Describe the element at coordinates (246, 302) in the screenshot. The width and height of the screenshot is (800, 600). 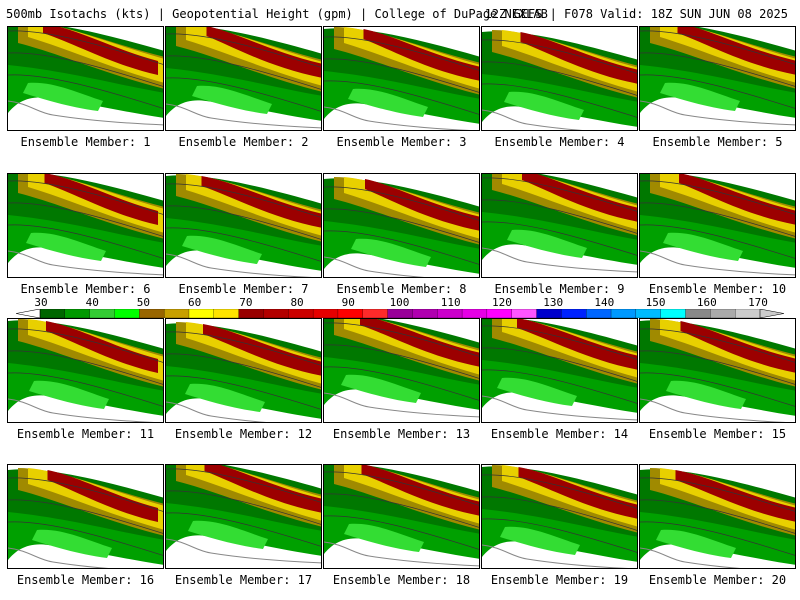
I see `colorbar-tick-label: 70` at that location.